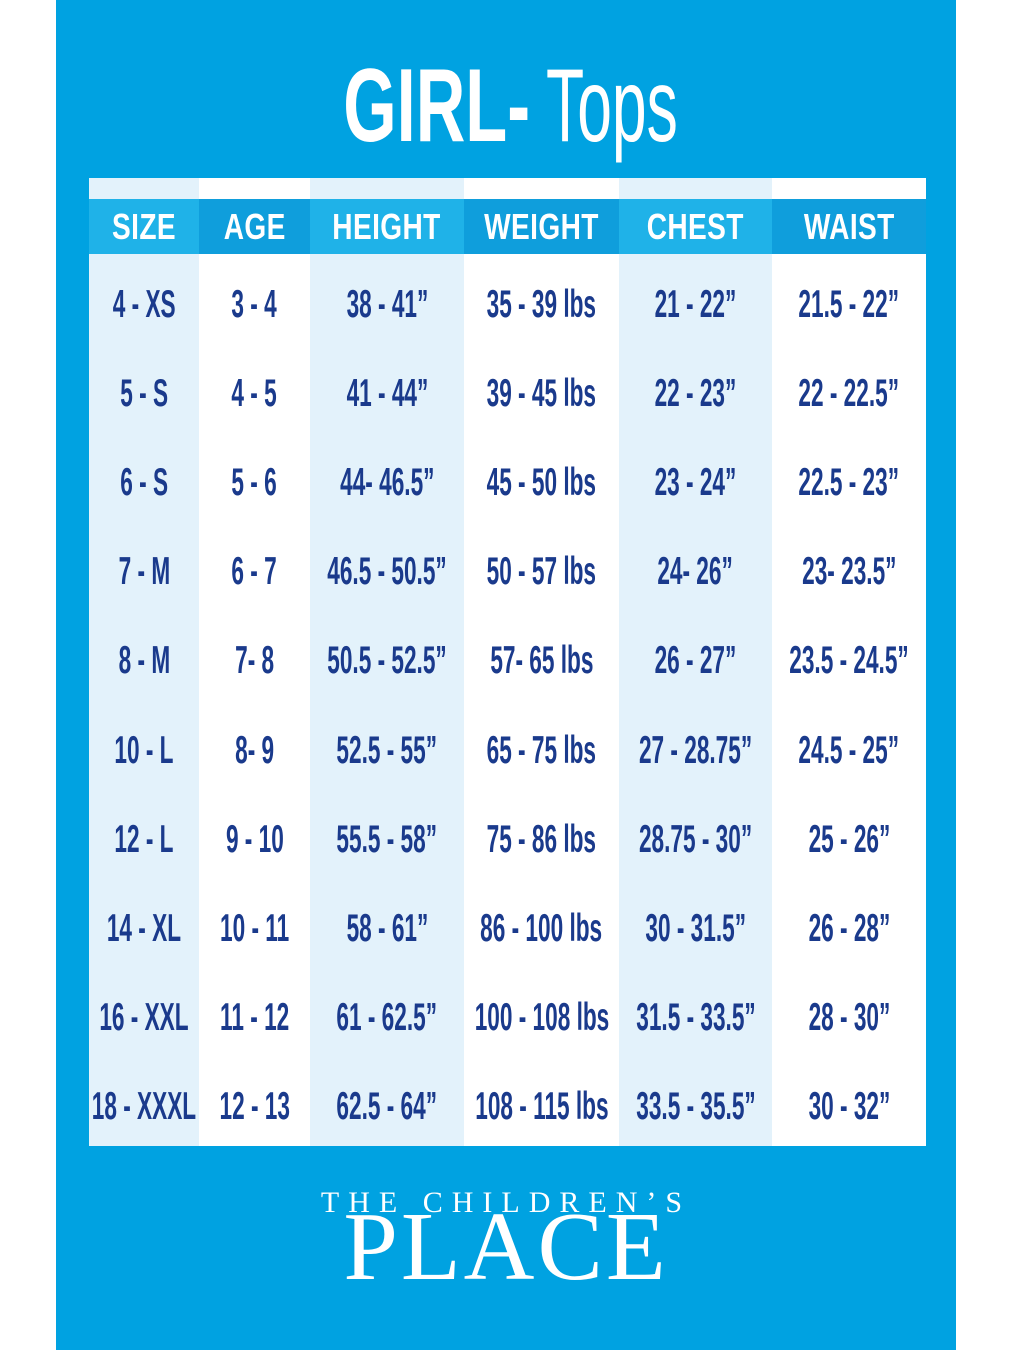 The height and width of the screenshot is (1350, 1012). What do you see at coordinates (695, 750) in the screenshot?
I see `cell-text: 27 - 28.75”` at bounding box center [695, 750].